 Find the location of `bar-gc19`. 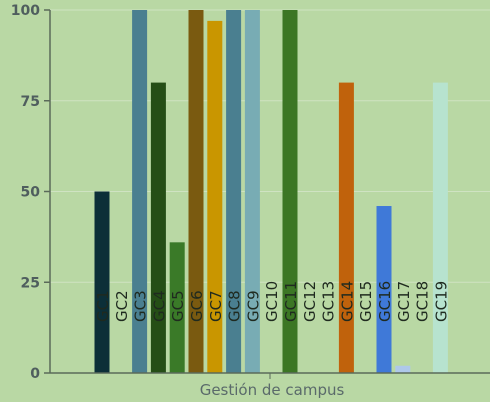

bar-gc19 is located at coordinates (440, 227).